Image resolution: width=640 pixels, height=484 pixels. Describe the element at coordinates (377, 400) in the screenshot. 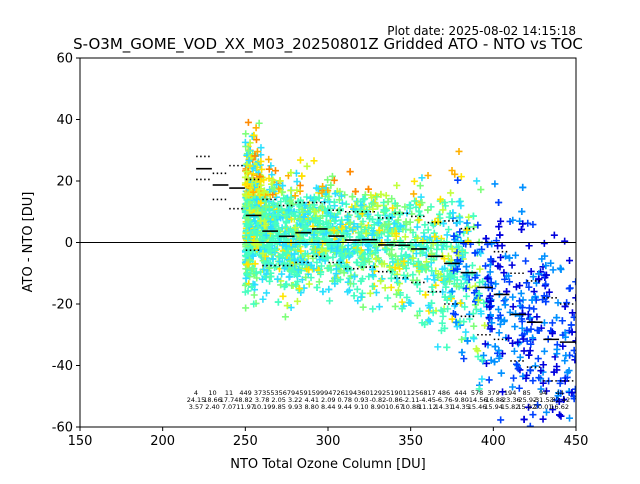

I see `bin-stat-mean: -0.82` at that location.